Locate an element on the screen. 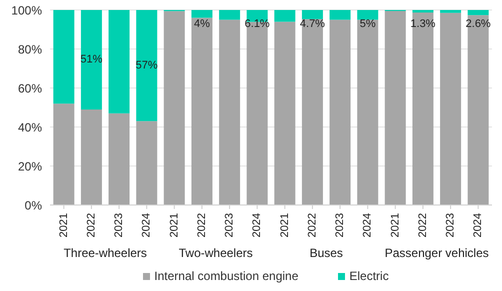  text: Passenger vehicles is located at coordinates (436, 253).